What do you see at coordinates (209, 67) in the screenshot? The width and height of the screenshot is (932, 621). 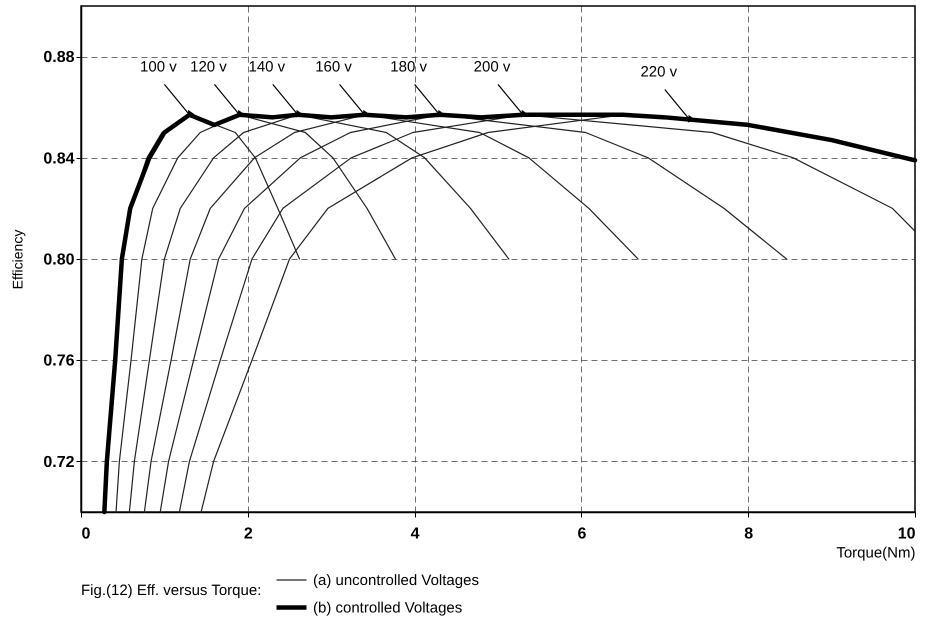 I see `annotation: 120 v` at bounding box center [209, 67].